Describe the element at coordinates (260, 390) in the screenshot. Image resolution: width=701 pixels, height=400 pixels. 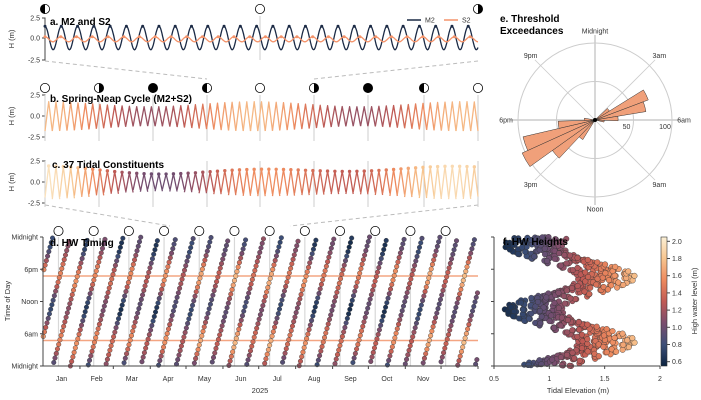
I see `panel-d-xlabel: 2025` at that location.